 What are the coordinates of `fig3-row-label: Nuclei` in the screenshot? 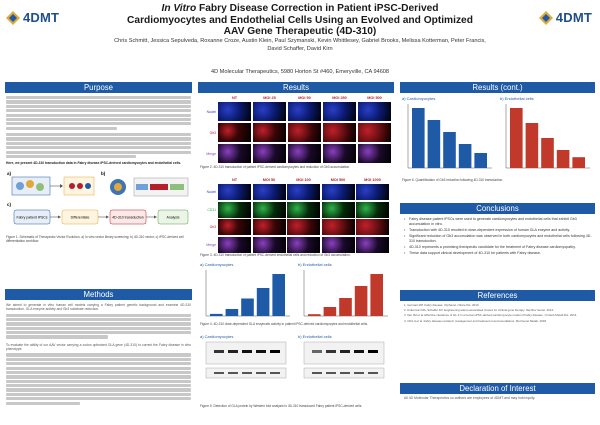 It's located at (211, 192).